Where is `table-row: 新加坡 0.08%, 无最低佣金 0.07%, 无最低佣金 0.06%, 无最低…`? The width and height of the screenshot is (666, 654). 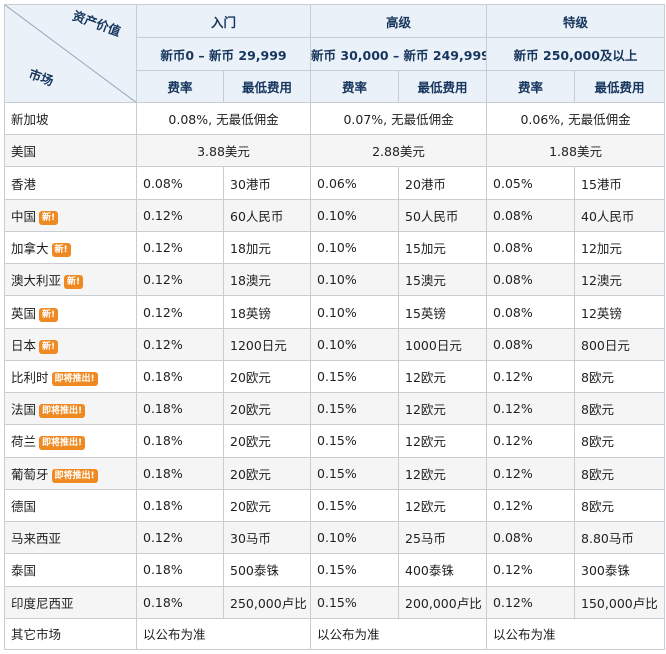
table-row: 新加坡 0.08%, 无最低佣金 0.07%, 无最低佣金 0.06%, 无最低… is located at coordinates (335, 118).